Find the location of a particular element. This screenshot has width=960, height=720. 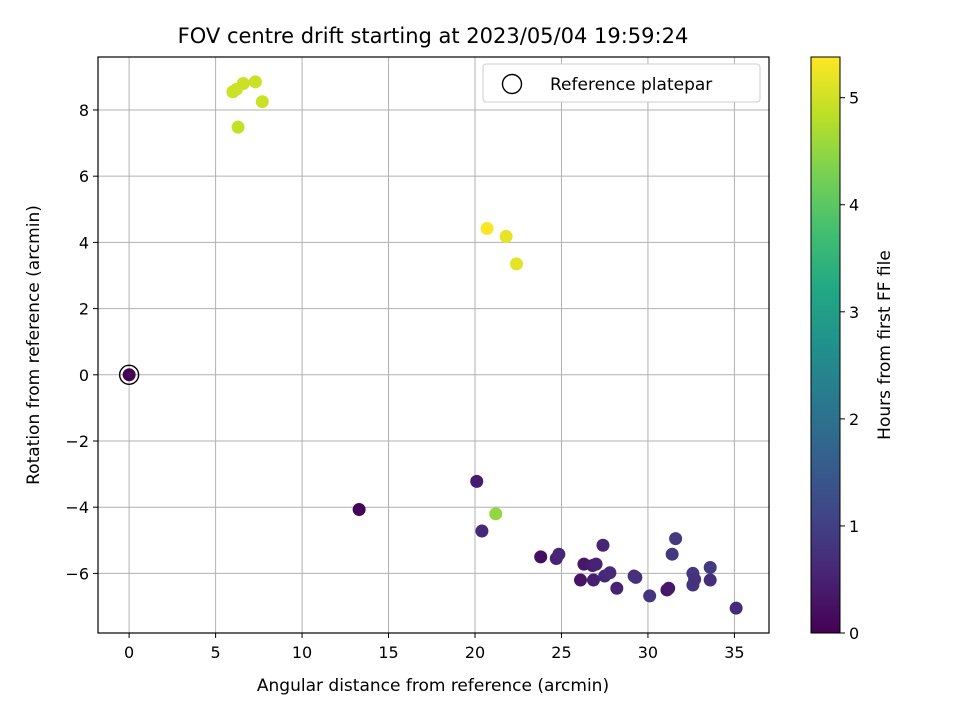

colorbar: 0 1 2 3 4 5 Hours from first FF file is located at coordinates (852, 349).